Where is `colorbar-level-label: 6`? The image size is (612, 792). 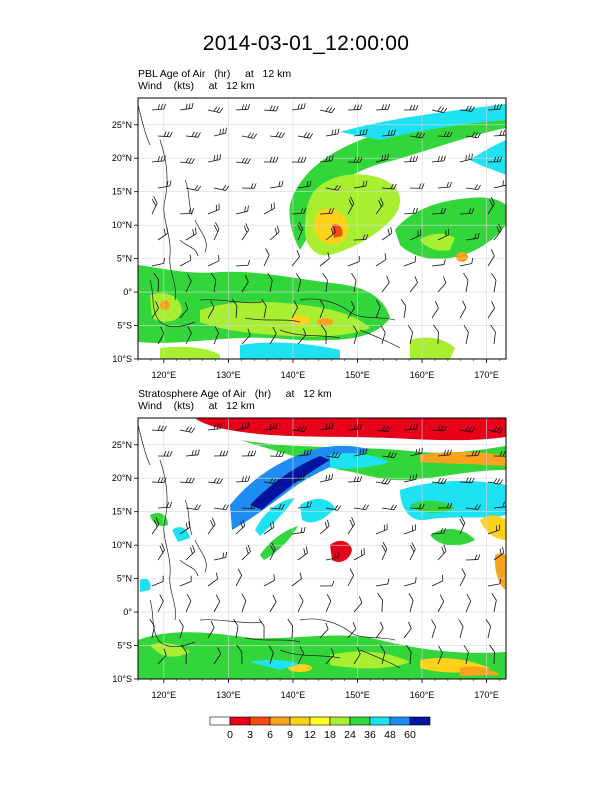 colorbar-level-label: 6 is located at coordinates (270, 735).